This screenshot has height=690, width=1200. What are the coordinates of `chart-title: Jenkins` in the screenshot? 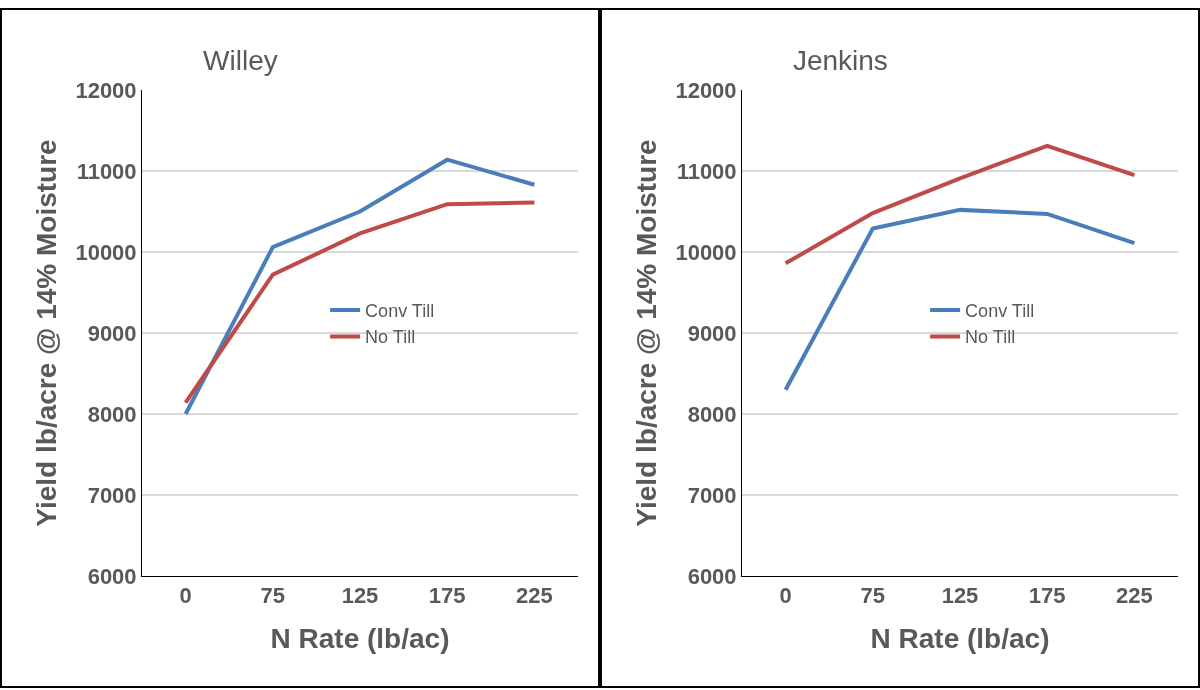 It's located at (840, 61).